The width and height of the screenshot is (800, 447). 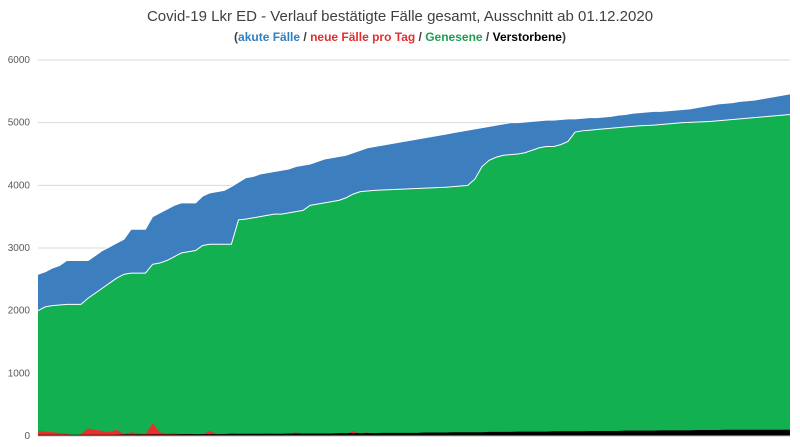 I want to click on y-tick-label: 2000, so click(x=19, y=311).